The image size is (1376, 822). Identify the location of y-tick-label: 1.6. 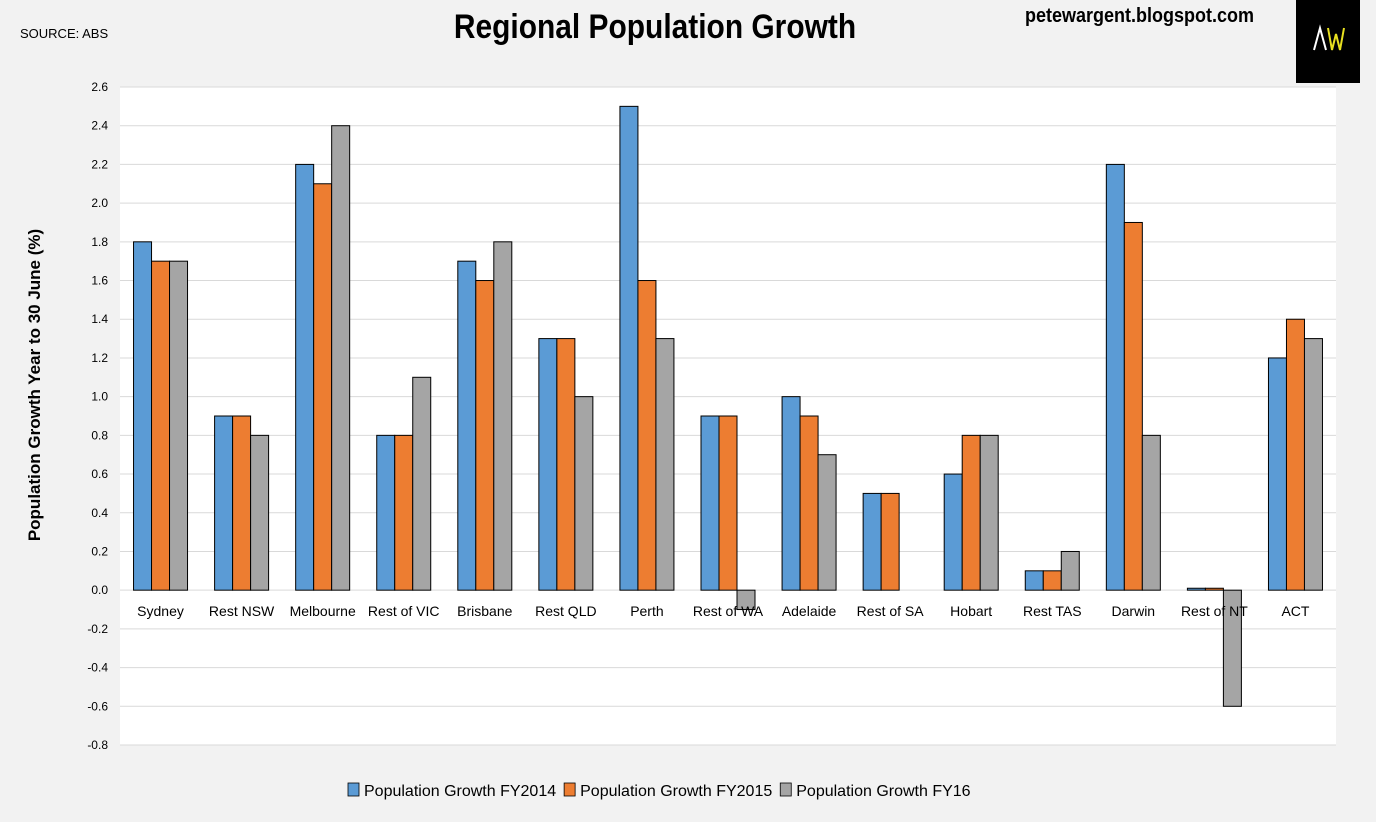
(99, 281).